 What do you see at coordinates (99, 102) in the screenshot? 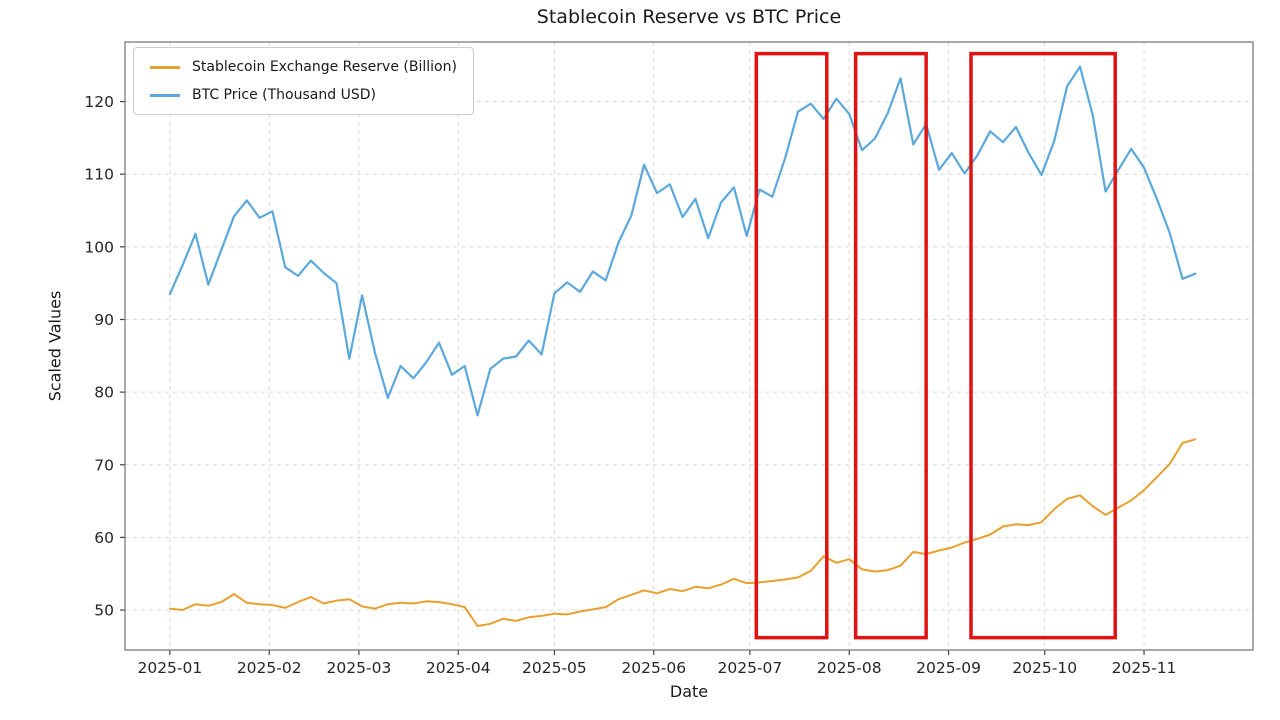
I see `y-tick-label: 120` at bounding box center [99, 102].